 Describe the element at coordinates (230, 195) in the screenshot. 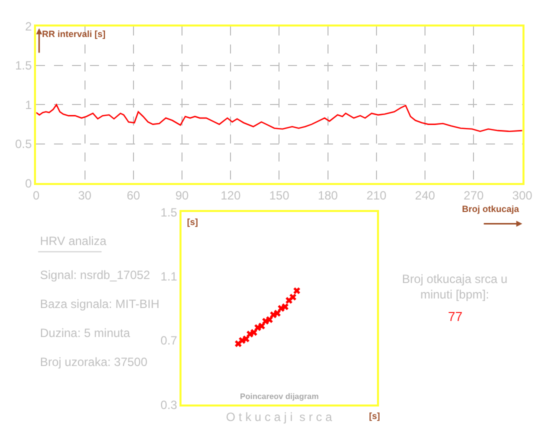

I see `x-tick-label: 120` at that location.